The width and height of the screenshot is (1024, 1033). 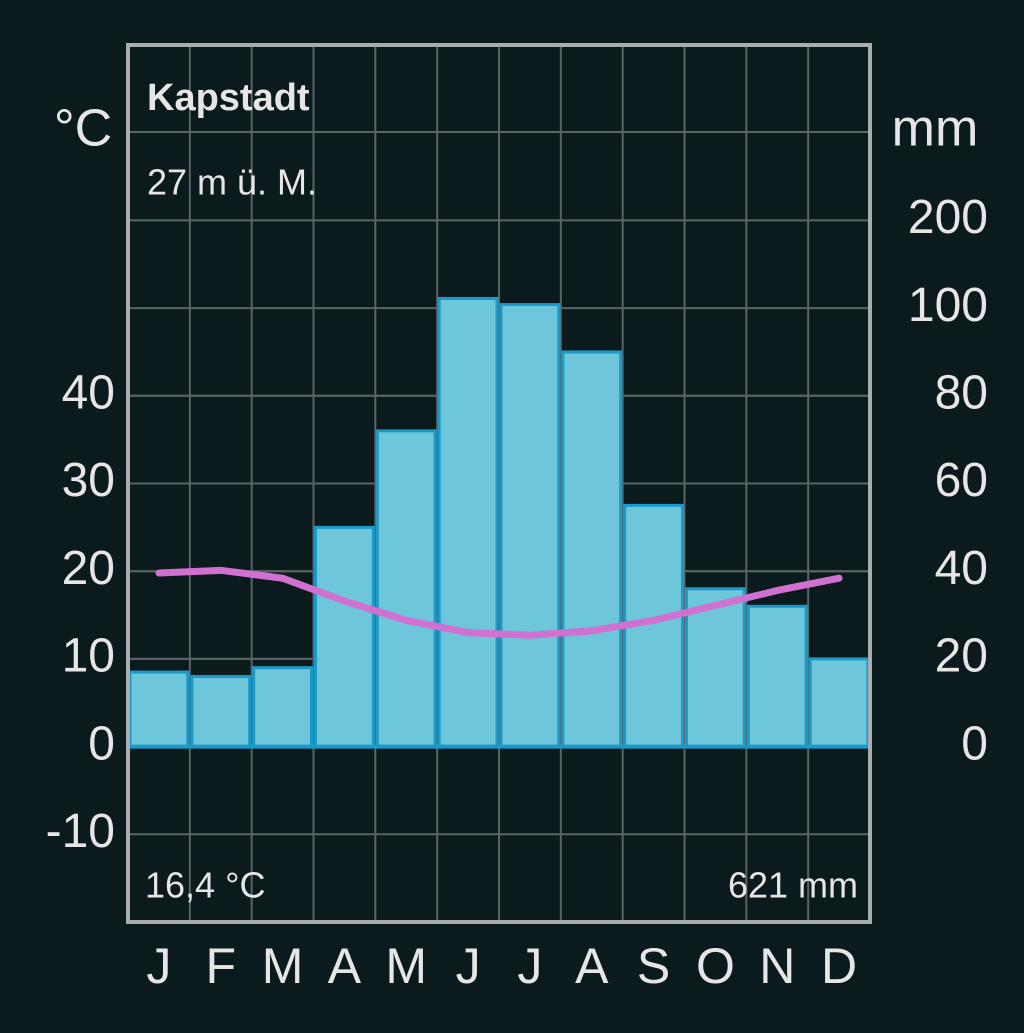 I want to click on temperature-line, so click(x=499, y=602).